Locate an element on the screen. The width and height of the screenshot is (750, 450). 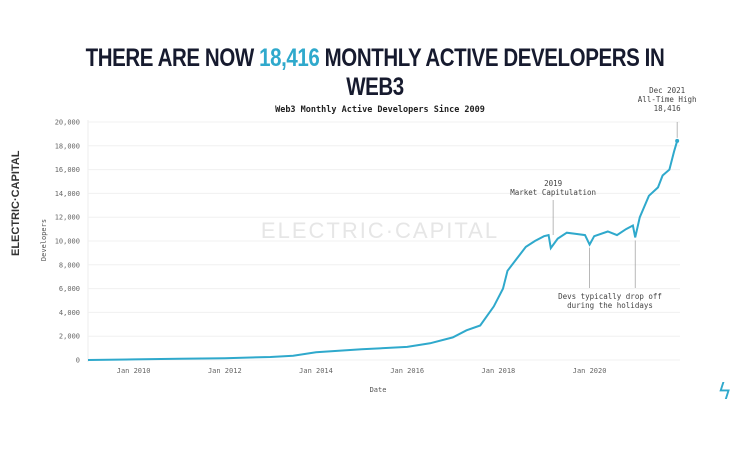
annotation-holidays: during the holidays is located at coordinates (610, 305).